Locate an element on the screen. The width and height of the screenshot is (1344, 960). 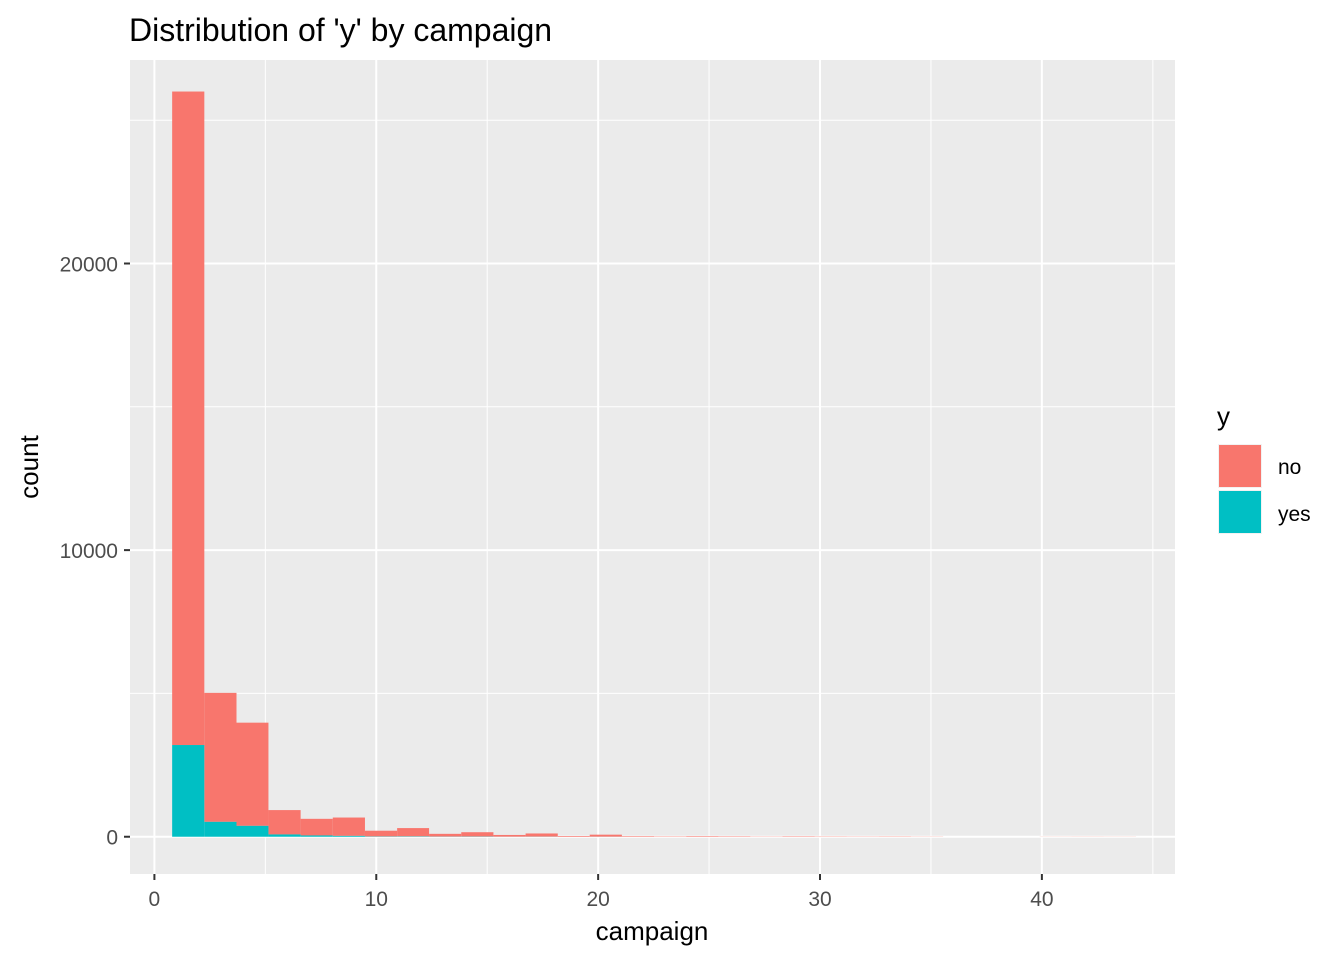
x-tick-label: 0 is located at coordinates (155, 899).